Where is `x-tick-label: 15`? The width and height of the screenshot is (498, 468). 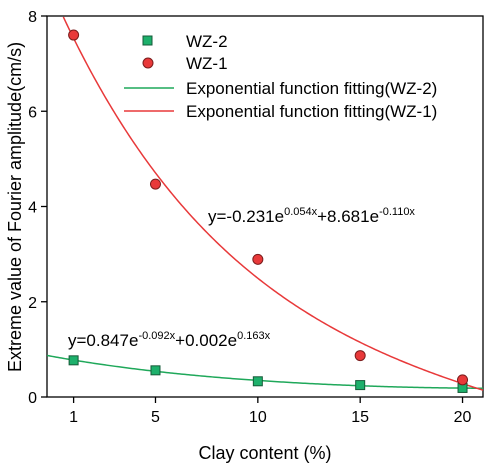 x-tick-label: 15 is located at coordinates (360, 417).